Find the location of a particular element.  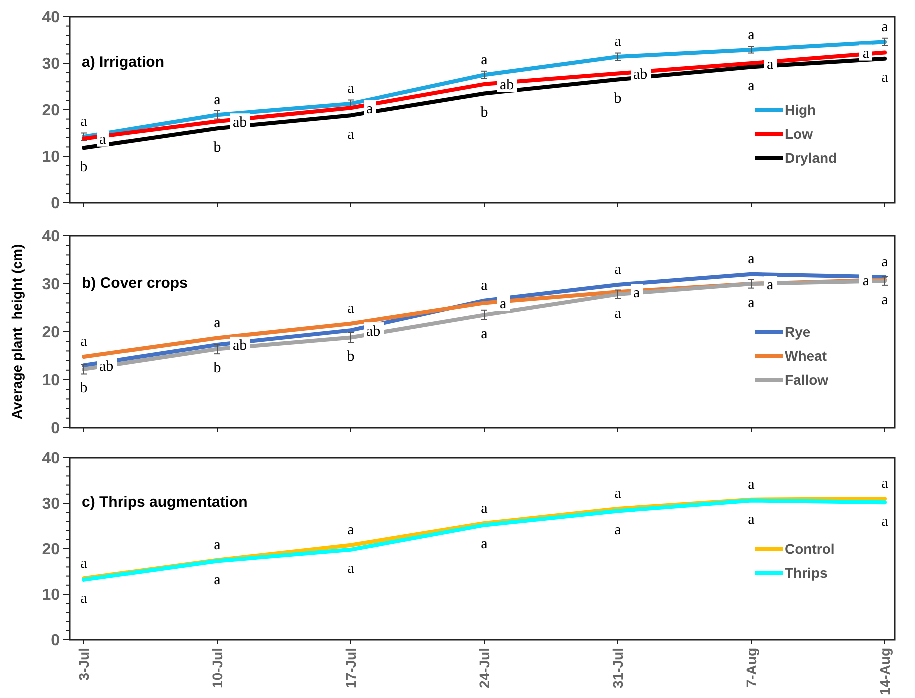

x-tick-label: 31-Jul is located at coordinates (618, 668).